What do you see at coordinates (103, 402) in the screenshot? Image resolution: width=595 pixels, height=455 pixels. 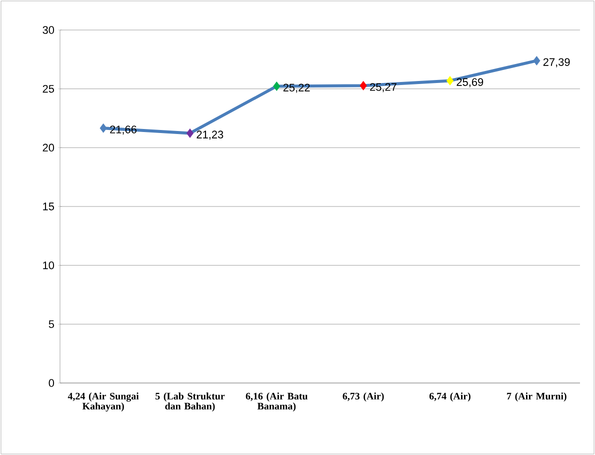 I see `x-tick-label: 4,24 (Air Sungai Kahayan)` at bounding box center [103, 402].